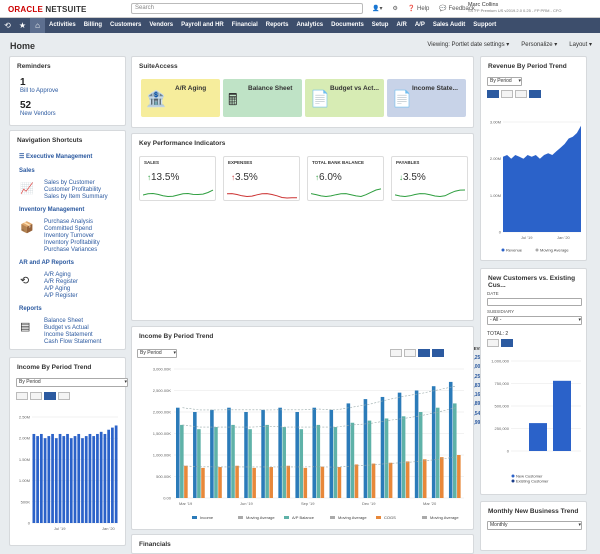 This screenshot has width=600, height=554. Describe the element at coordinates (69, 236) in the screenshot. I see `shortcut-link: Inventory Turnover` at that location.